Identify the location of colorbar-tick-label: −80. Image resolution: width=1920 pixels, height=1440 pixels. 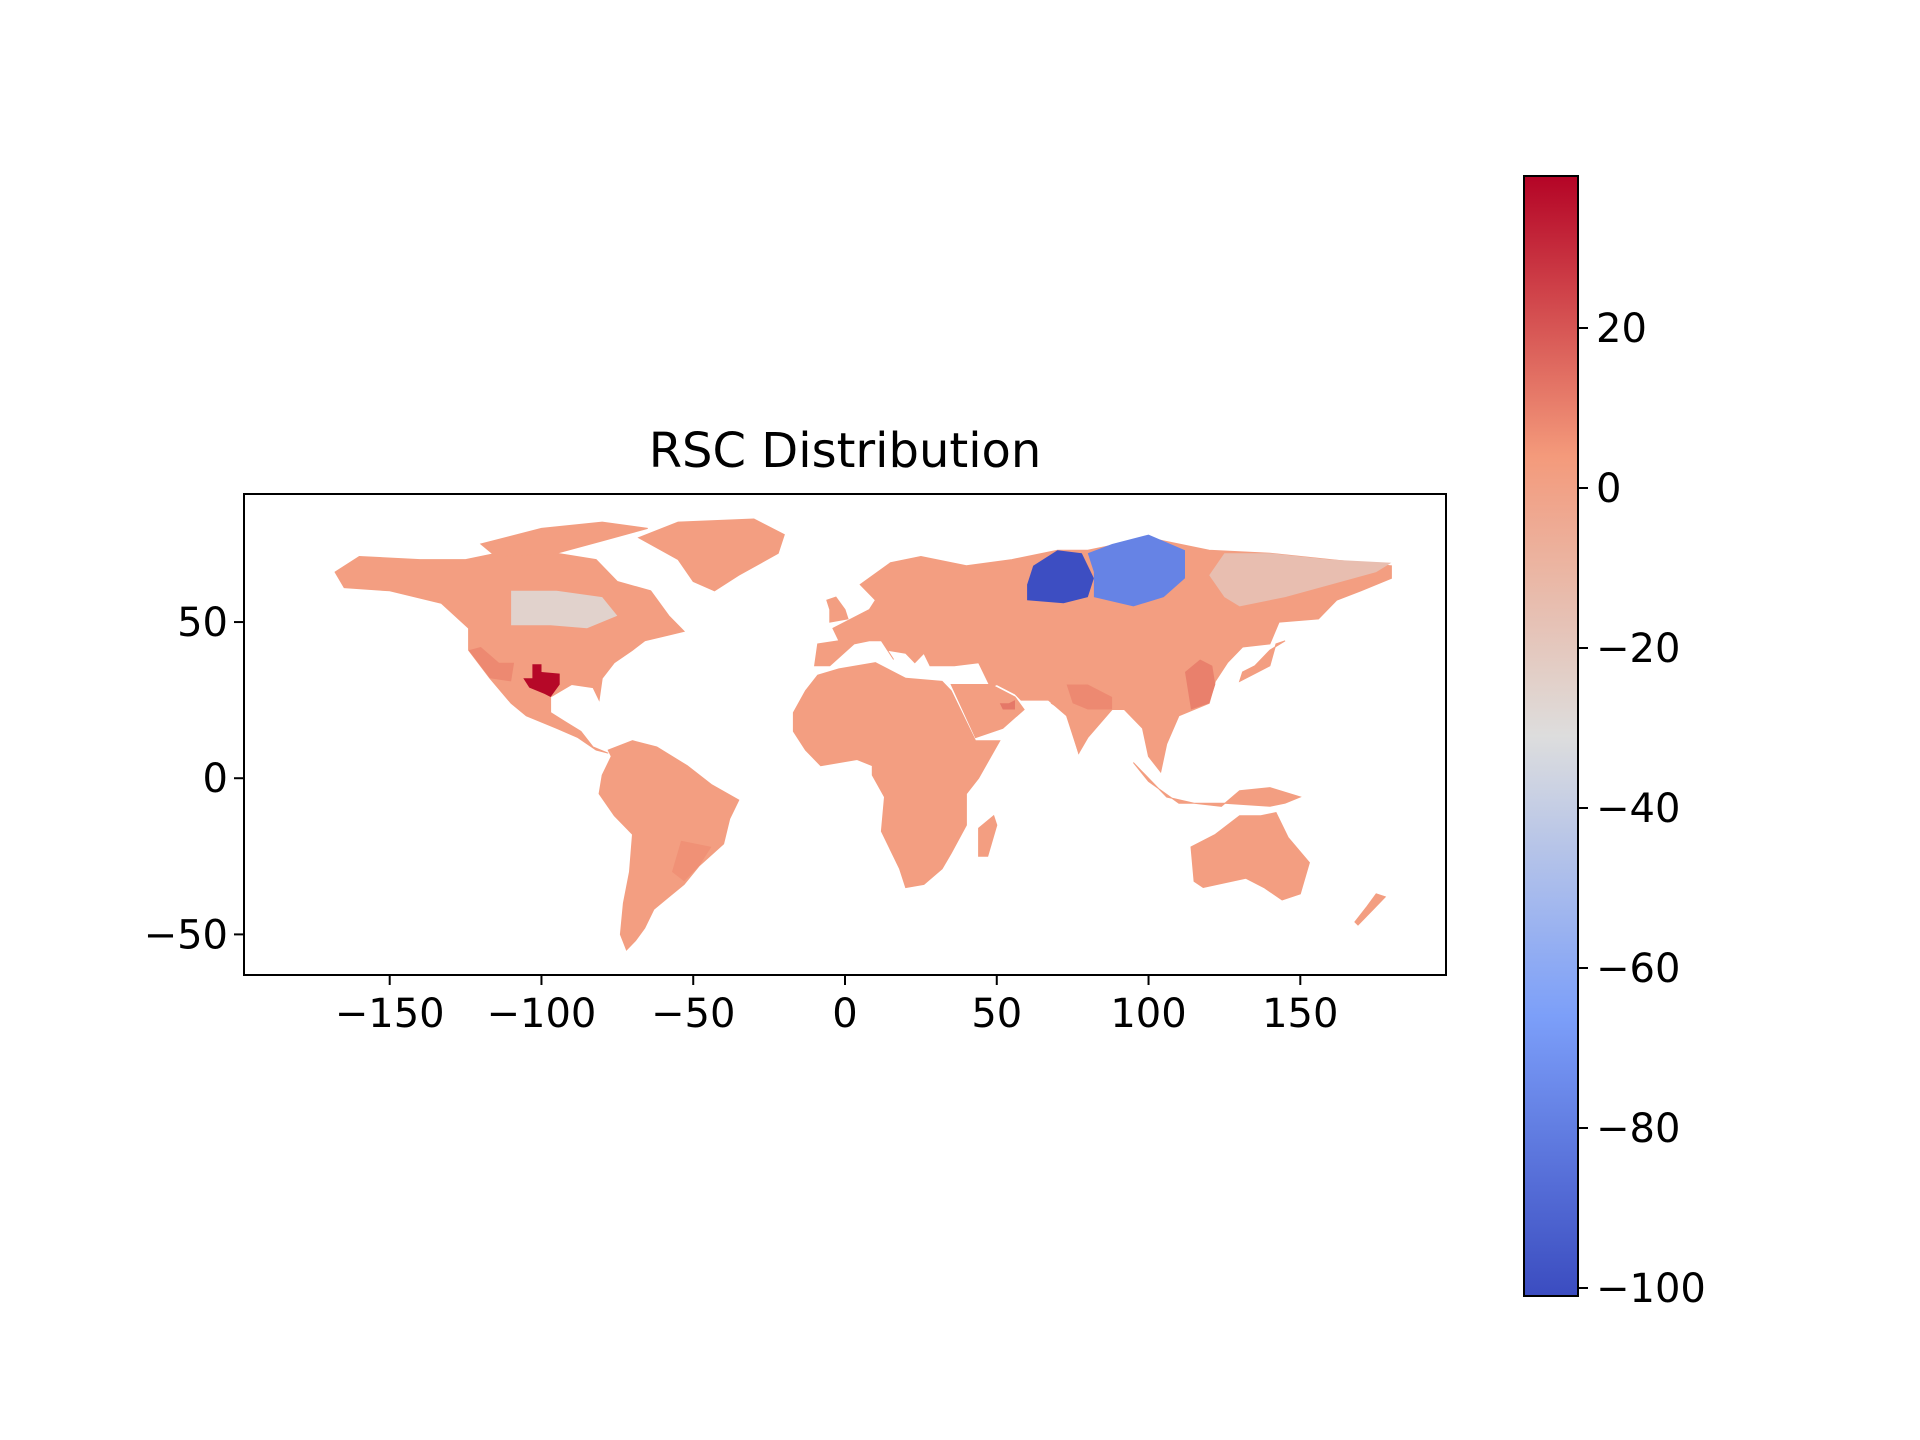
(1638, 1129).